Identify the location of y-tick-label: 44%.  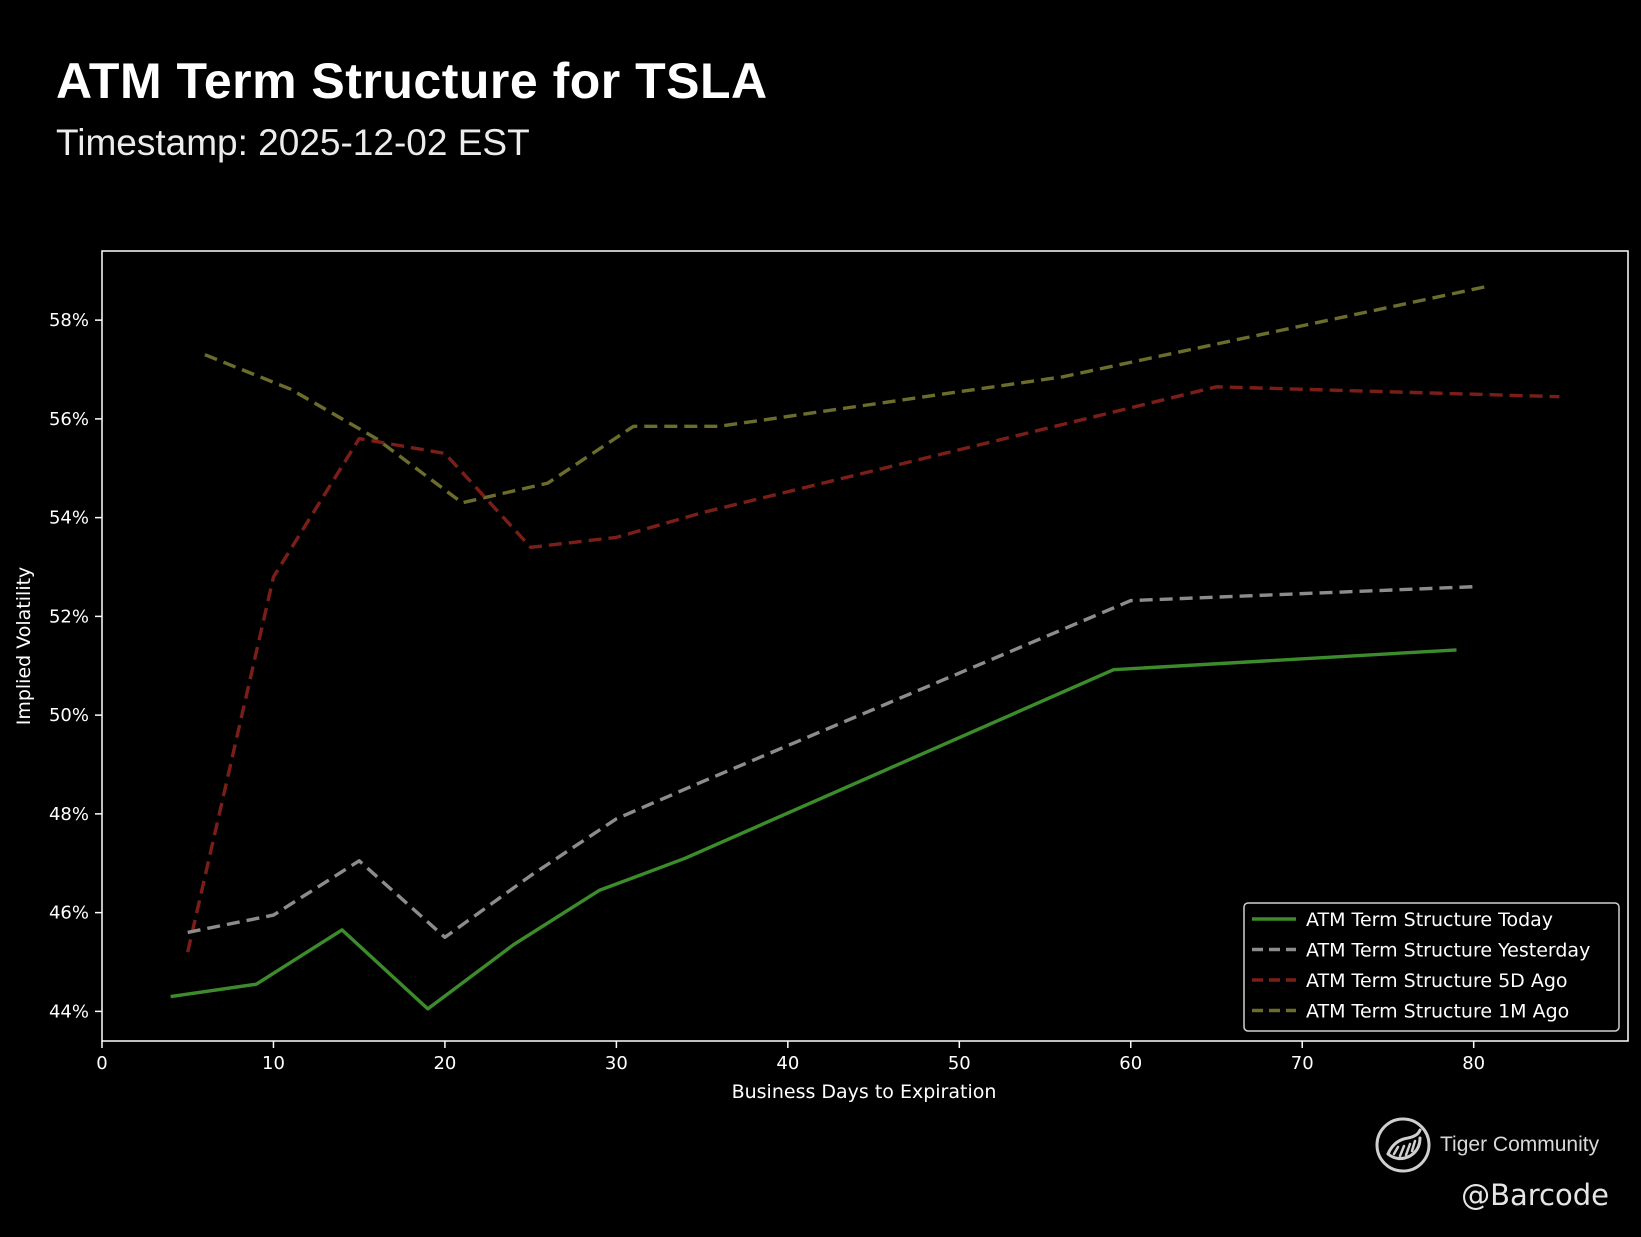
(69, 1011).